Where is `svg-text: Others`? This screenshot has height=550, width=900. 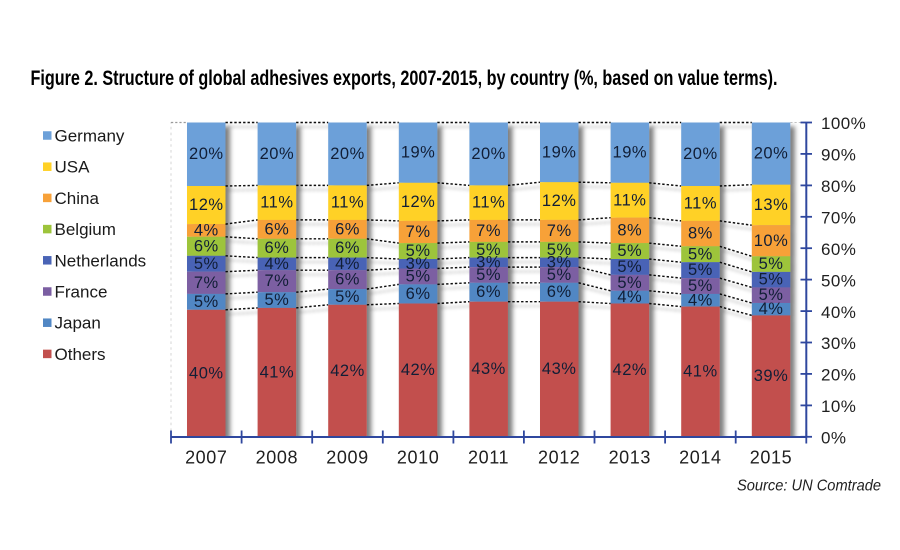
svg-text: Others is located at coordinates (80, 354).